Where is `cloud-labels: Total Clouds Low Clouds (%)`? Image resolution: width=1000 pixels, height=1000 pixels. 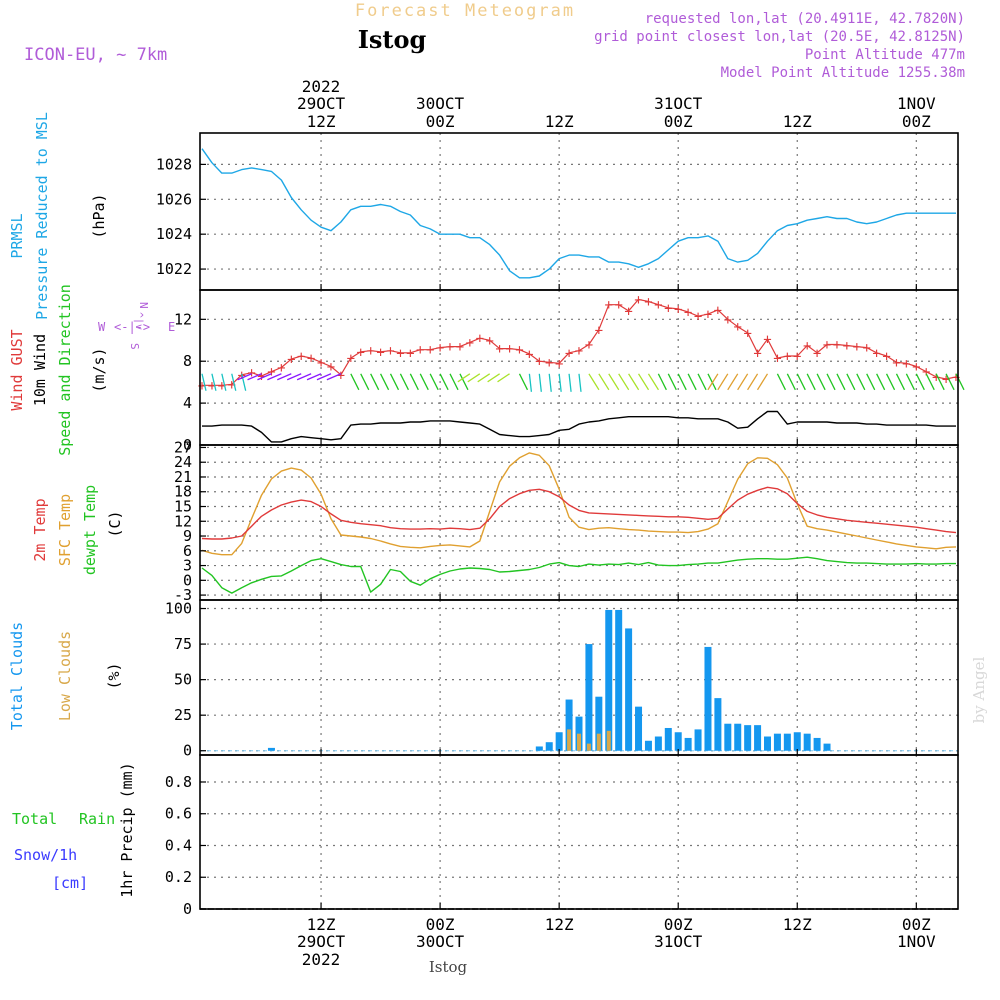 cloud-labels: Total Clouds Low Clouds (%) is located at coordinates (65, 676).